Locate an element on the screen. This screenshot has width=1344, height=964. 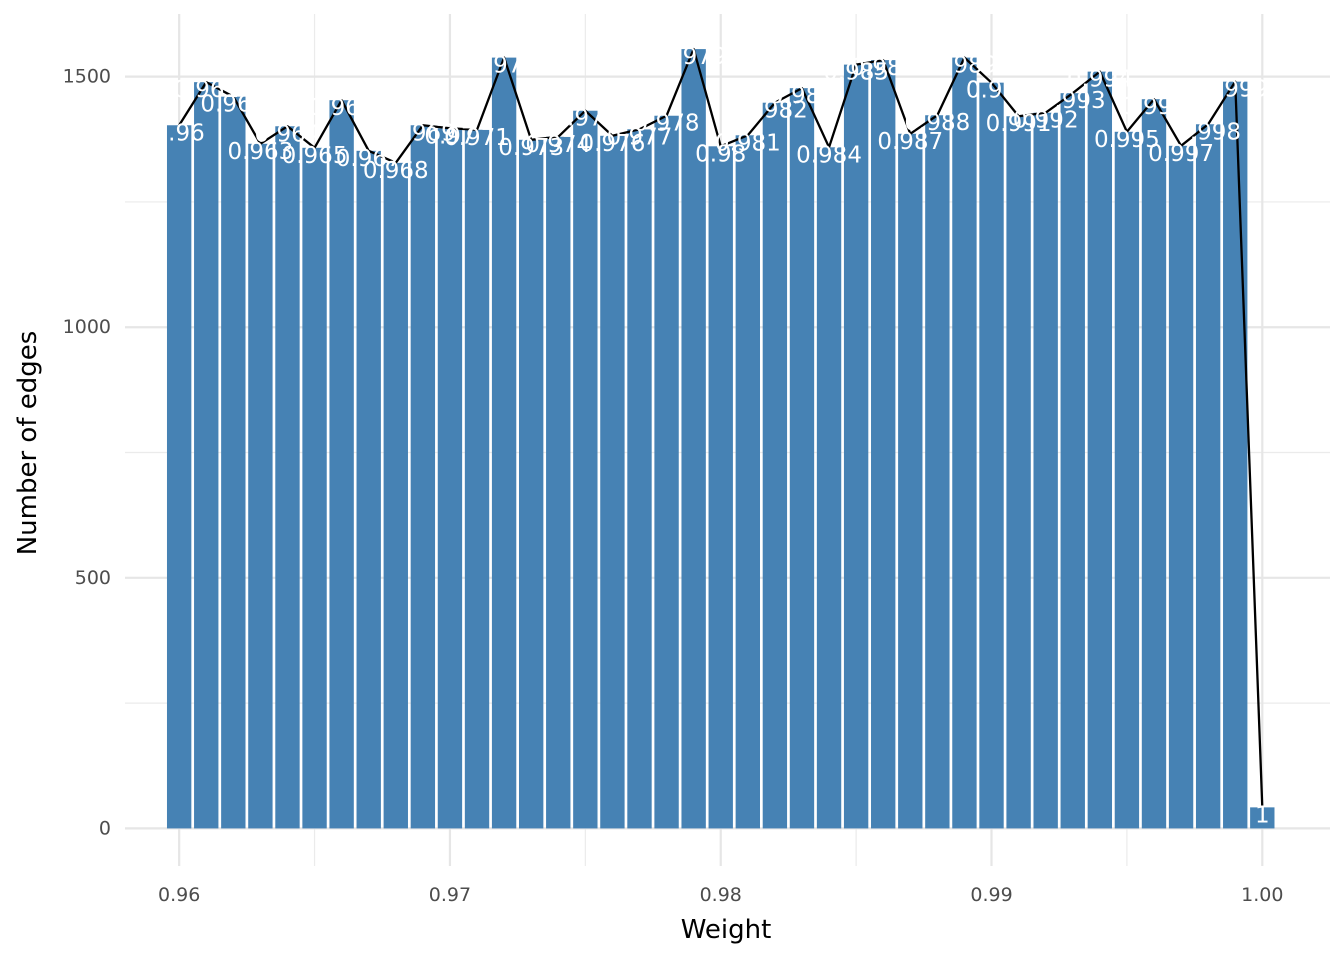
bar-label: 0.994 is located at coordinates (1100, 80).